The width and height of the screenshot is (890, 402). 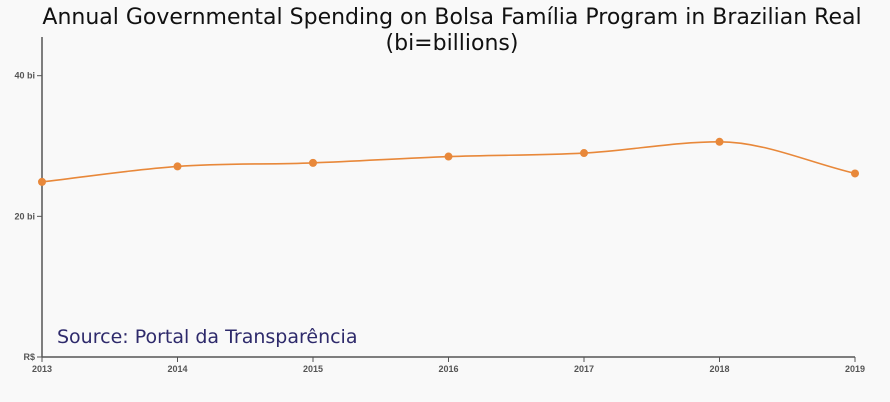 What do you see at coordinates (452, 43) in the screenshot?
I see `chart-subtitle: (bi=billions)` at bounding box center [452, 43].